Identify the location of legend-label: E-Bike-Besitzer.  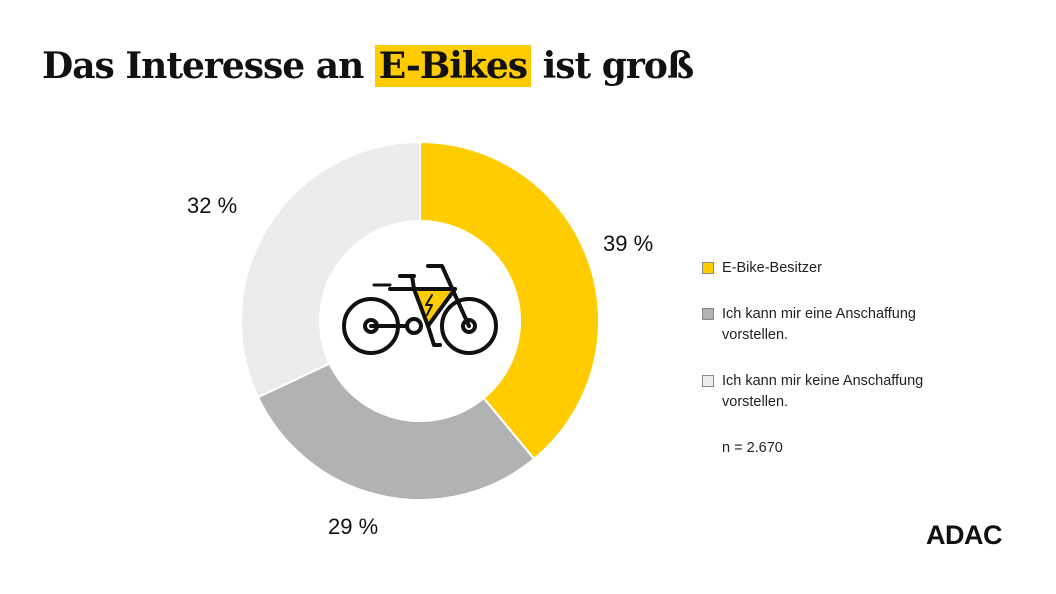
(772, 268).